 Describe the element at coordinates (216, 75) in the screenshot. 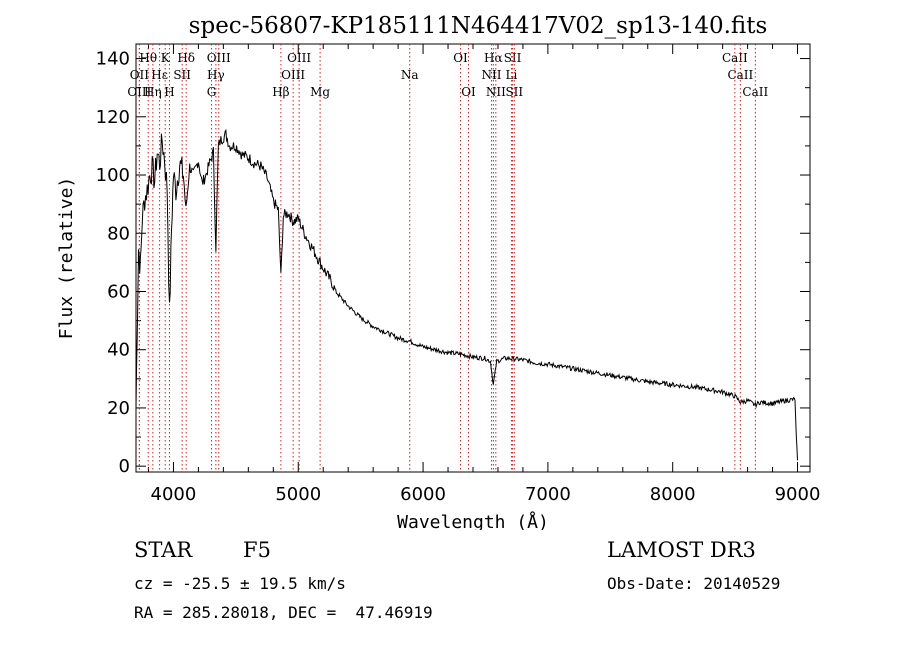

I see `spectral-line-label: Hγ` at that location.